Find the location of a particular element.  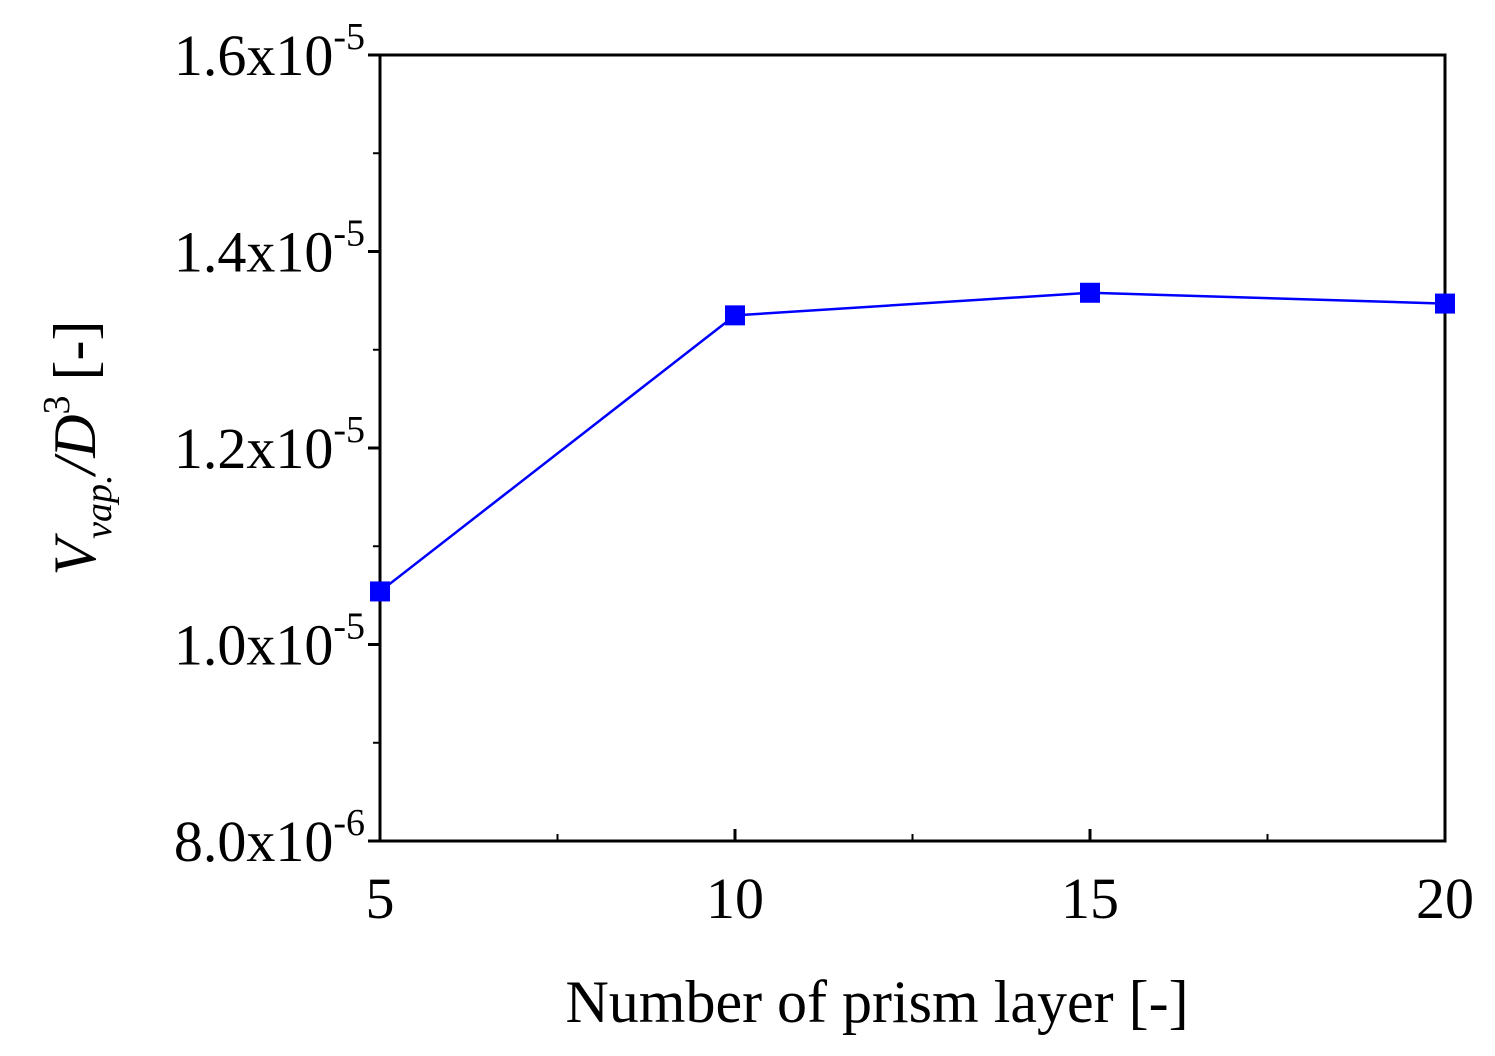

y-tick-label: 1.6x10⁻⁵ is located at coordinates (269, 52).